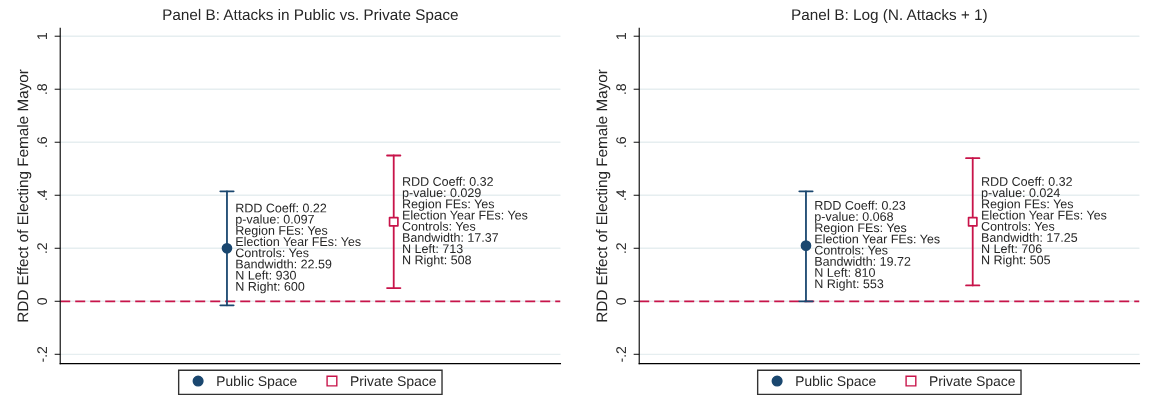  What do you see at coordinates (310, 16) in the screenshot?
I see `chart-title: Panel B: Attacks in Public vs. Private Space` at bounding box center [310, 16].